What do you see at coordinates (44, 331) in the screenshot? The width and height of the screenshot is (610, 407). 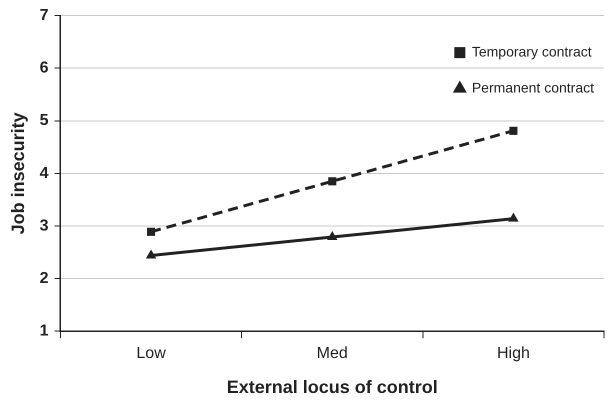 I see `y-tick-label: 1` at bounding box center [44, 331].